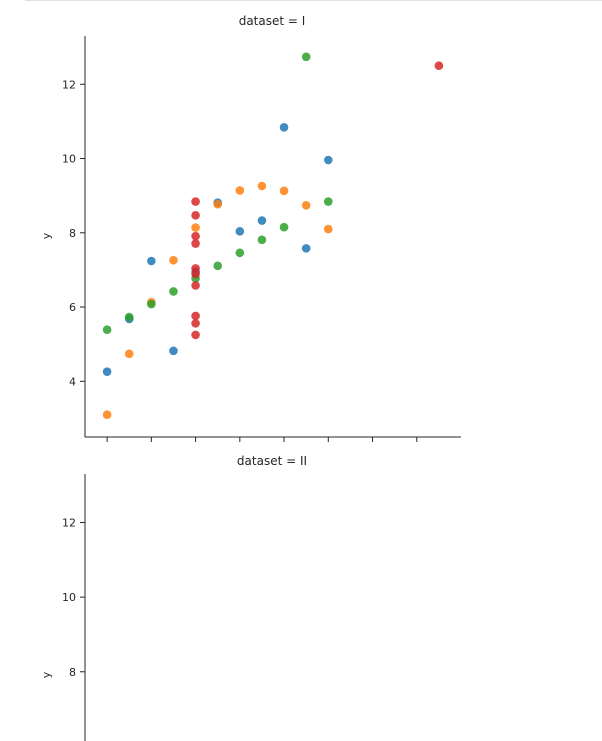  I want to click on facet-title: dataset = II, so click(272, 461).